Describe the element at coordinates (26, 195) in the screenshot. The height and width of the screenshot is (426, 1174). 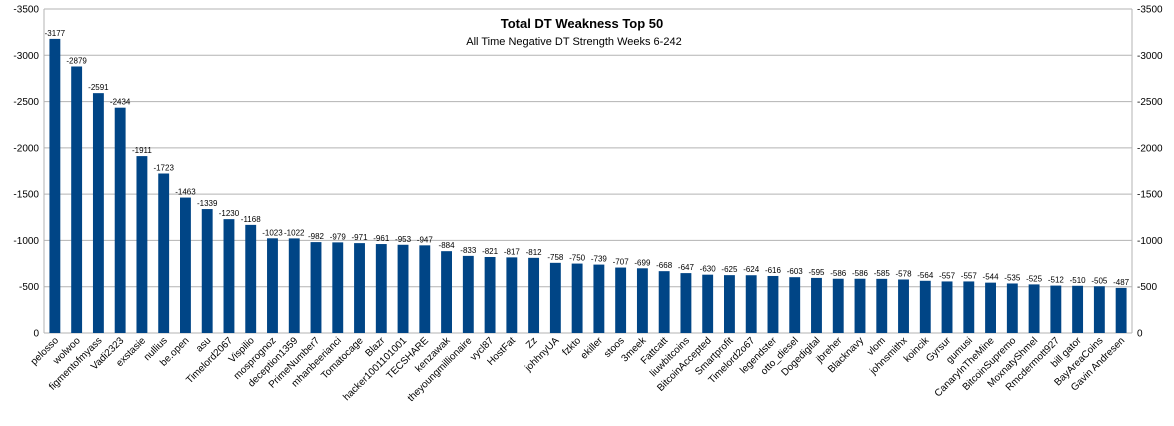
I see `y-tick-label-left: -1500` at that location.